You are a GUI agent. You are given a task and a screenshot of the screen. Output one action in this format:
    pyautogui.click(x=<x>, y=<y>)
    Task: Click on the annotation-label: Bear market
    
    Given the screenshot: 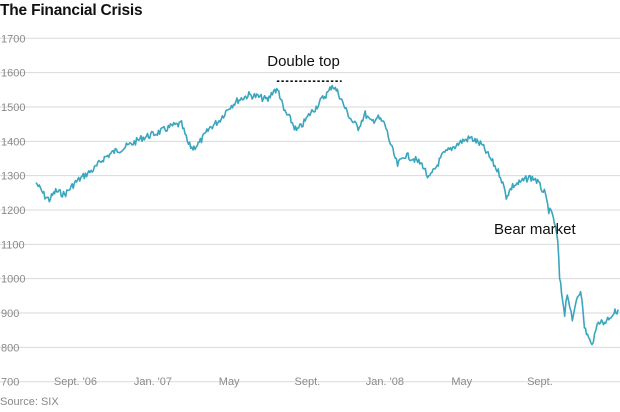 What is the action you would take?
    pyautogui.click(x=535, y=229)
    